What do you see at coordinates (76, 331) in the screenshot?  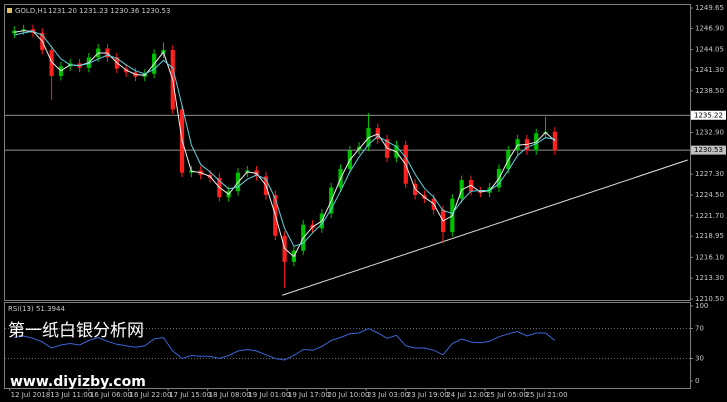 I see `watermark-text: 第一纸白银分析网` at bounding box center [76, 331].